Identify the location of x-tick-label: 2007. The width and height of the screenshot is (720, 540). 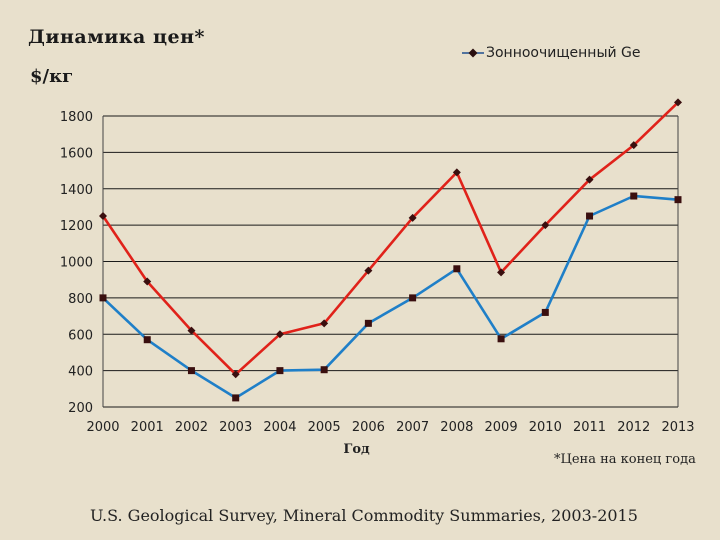
(412, 427).